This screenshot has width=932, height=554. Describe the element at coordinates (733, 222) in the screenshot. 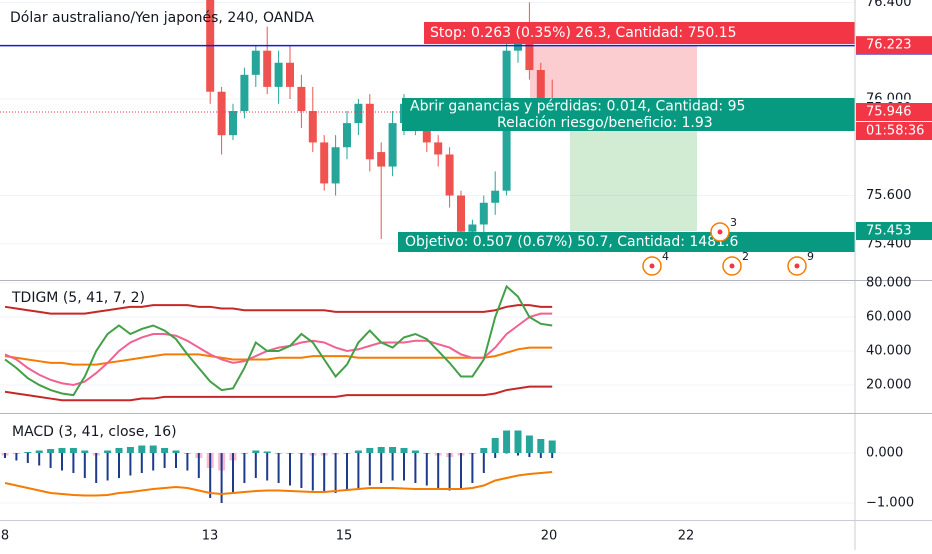

I see `event-count: 3` at that location.